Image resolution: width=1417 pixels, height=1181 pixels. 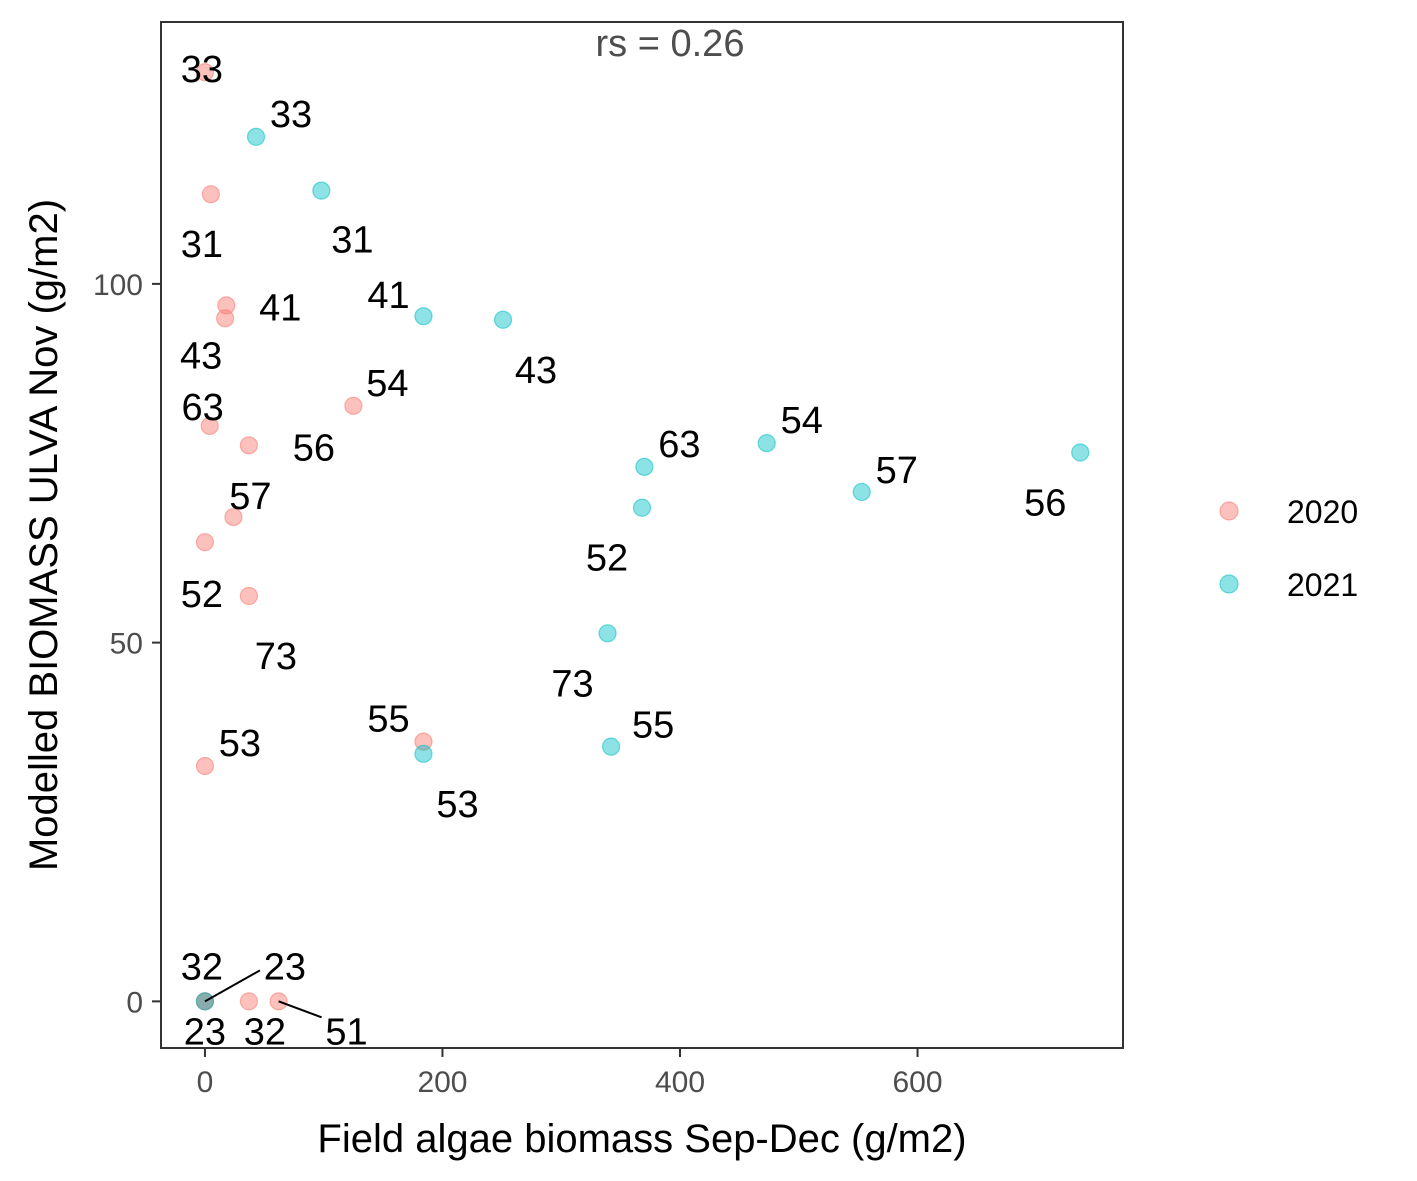 I want to click on x-axis: 0 200 400 600, so click(x=570, y=1073).